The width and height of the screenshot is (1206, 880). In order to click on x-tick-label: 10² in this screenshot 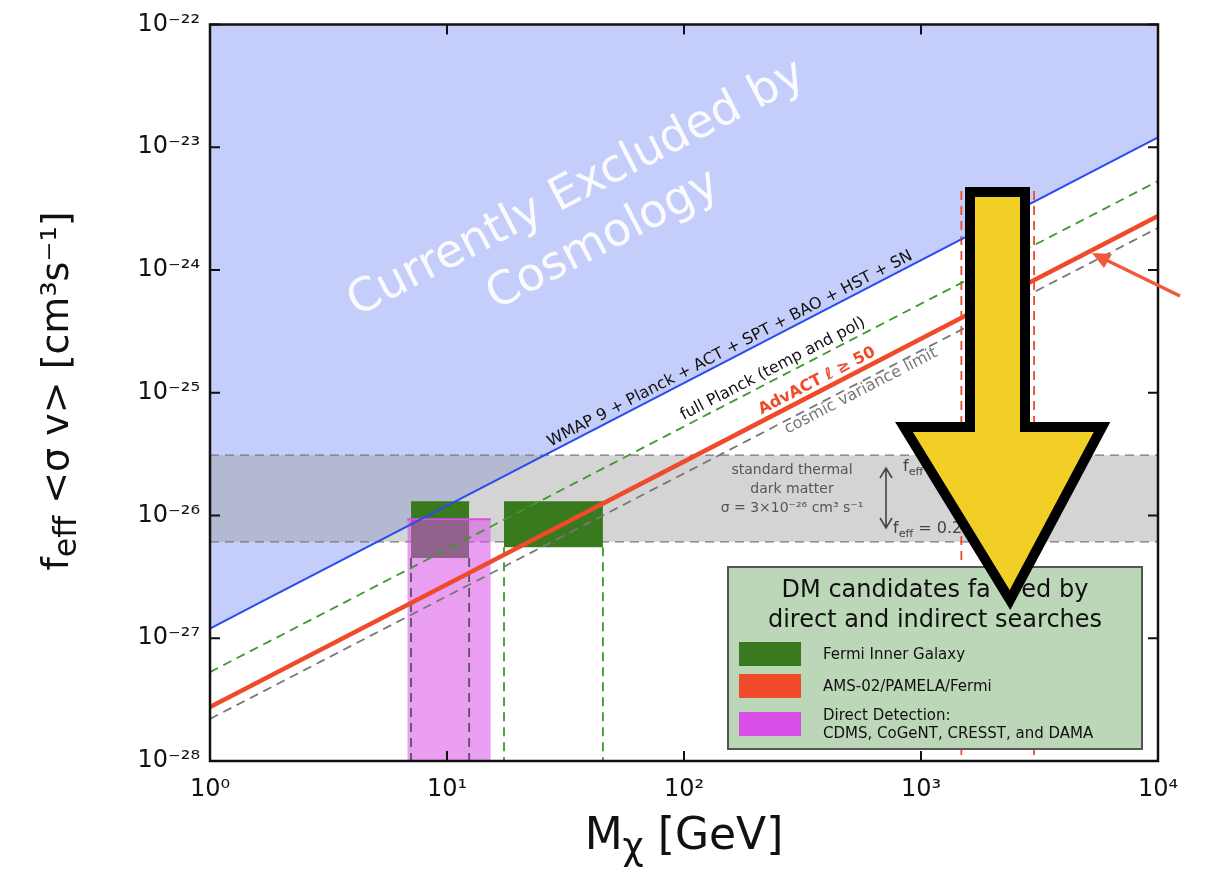, I will do `click(684, 787)`.